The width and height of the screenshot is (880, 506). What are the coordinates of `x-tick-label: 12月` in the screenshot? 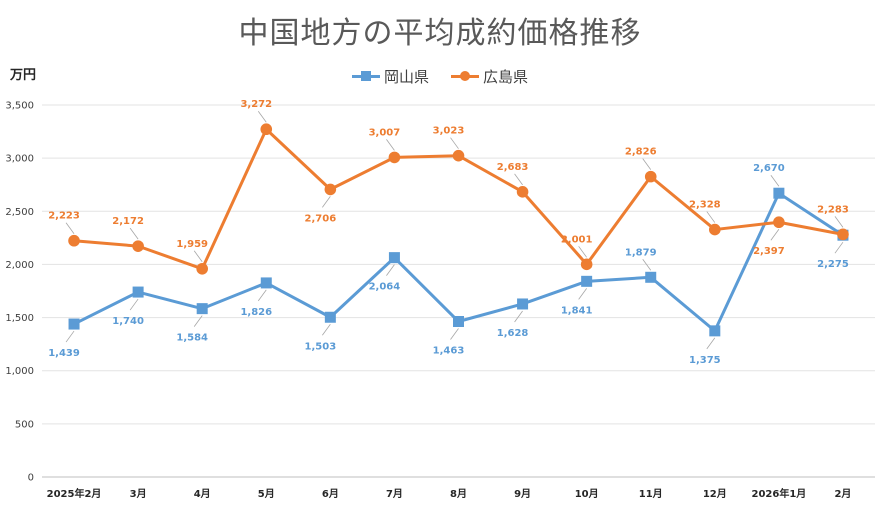 It's located at (715, 494).